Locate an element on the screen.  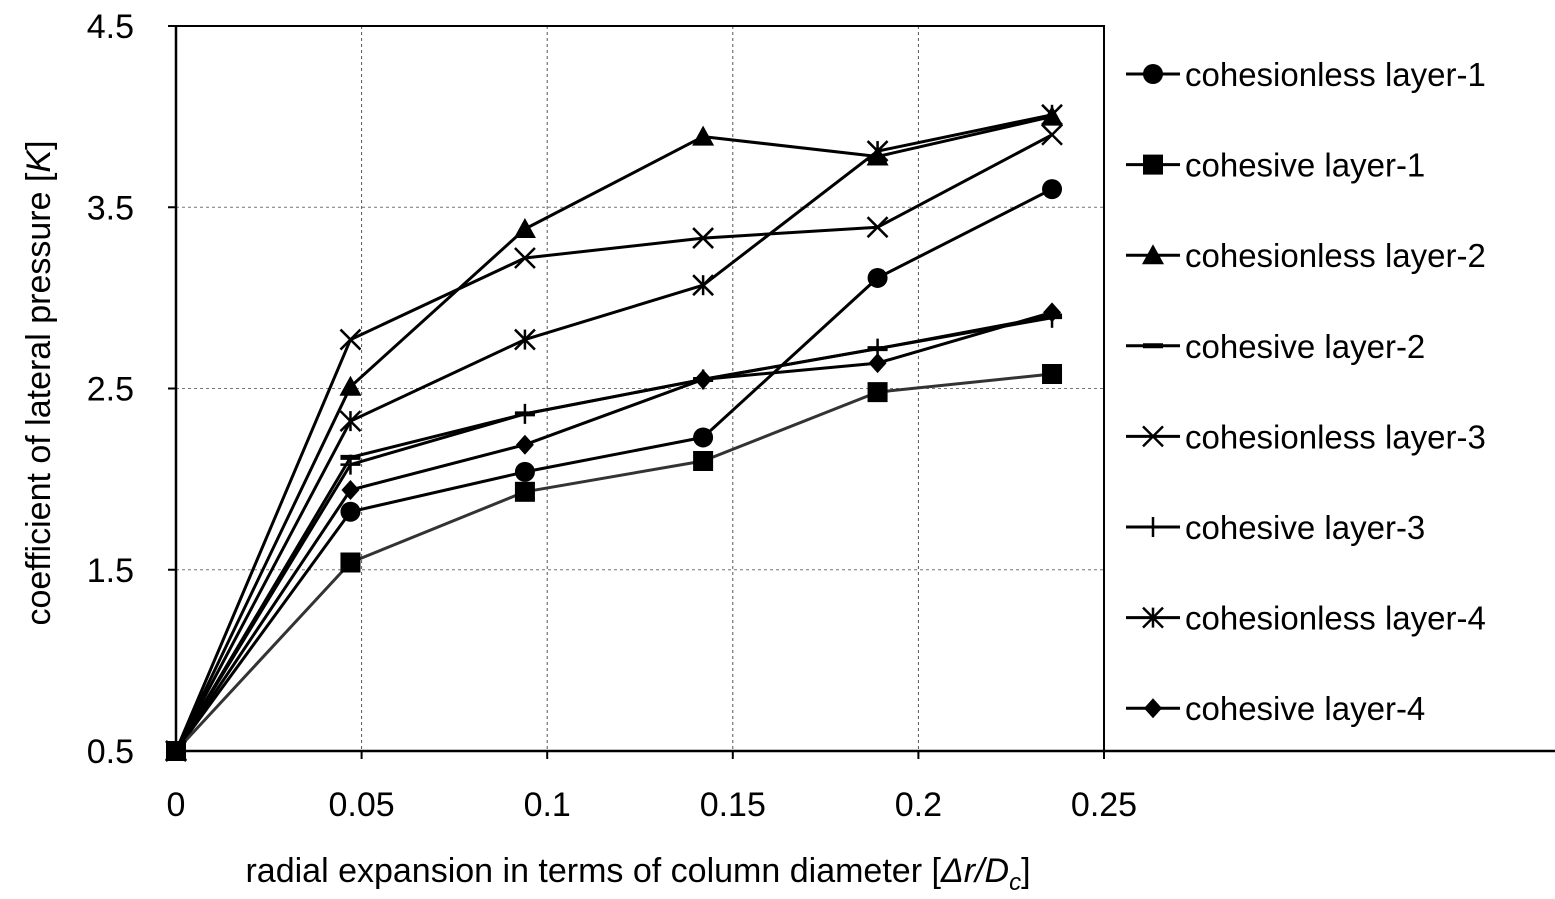
y-axis-title-text: coefficient of lateral pressure [ is located at coordinates (39, 398).